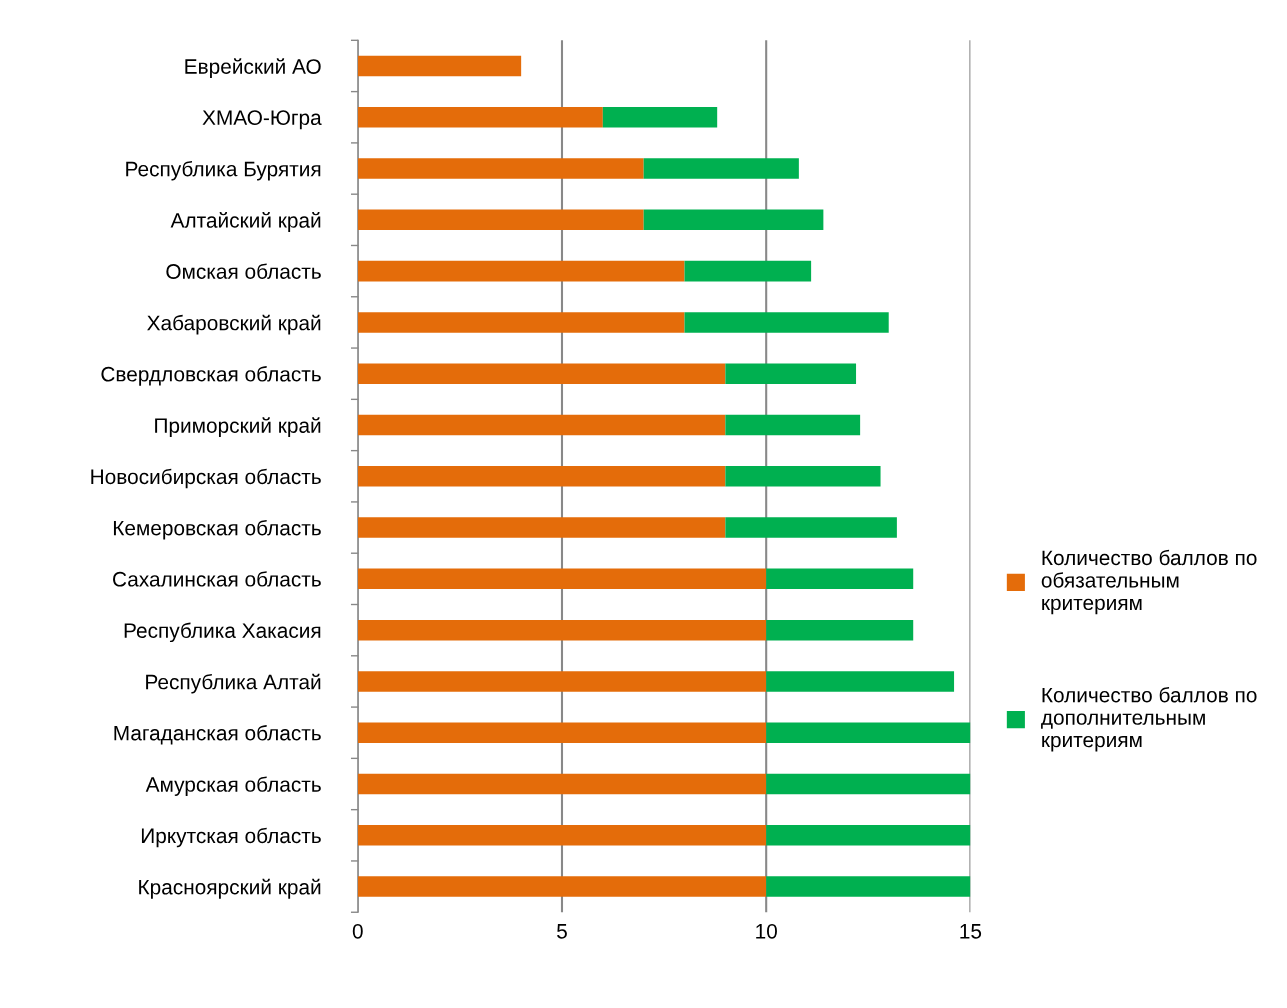  What do you see at coordinates (211, 376) in the screenshot?
I see `y-tick-label: Свердловская область` at bounding box center [211, 376].